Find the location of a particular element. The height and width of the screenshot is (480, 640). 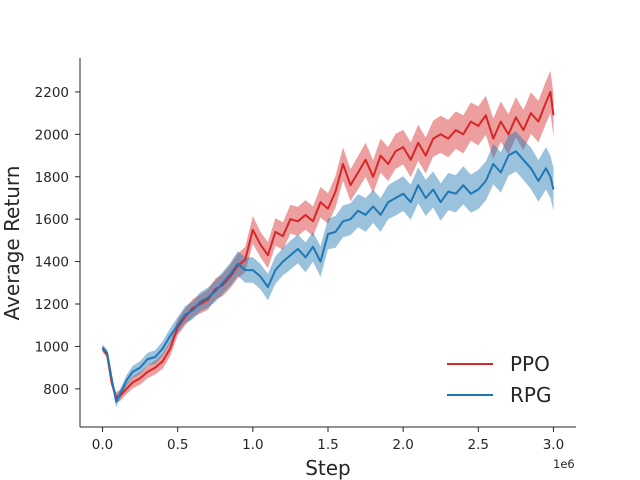

x-tick-label: 2.0 is located at coordinates (402, 445).